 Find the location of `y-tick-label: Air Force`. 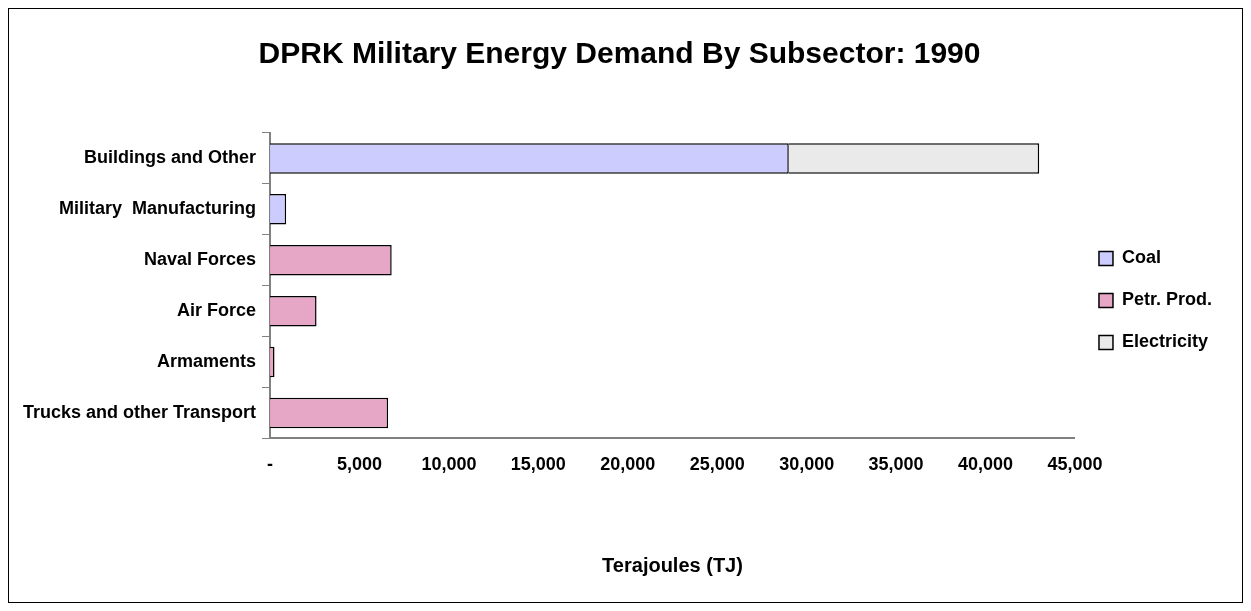

y-tick-label: Air Force is located at coordinates (217, 310).